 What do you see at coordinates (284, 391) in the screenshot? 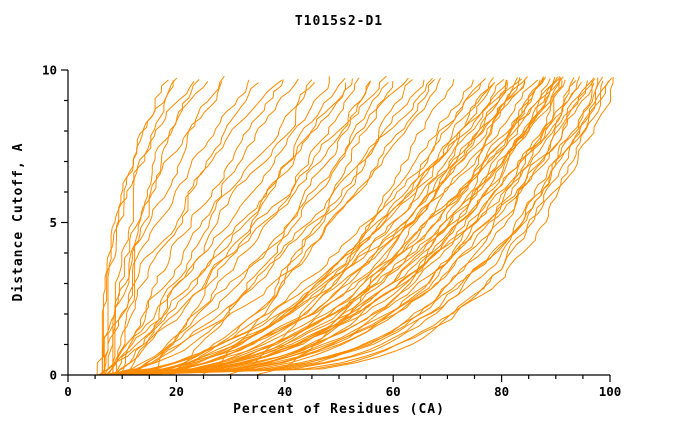
I see `x-tick-label: 40` at bounding box center [284, 391].